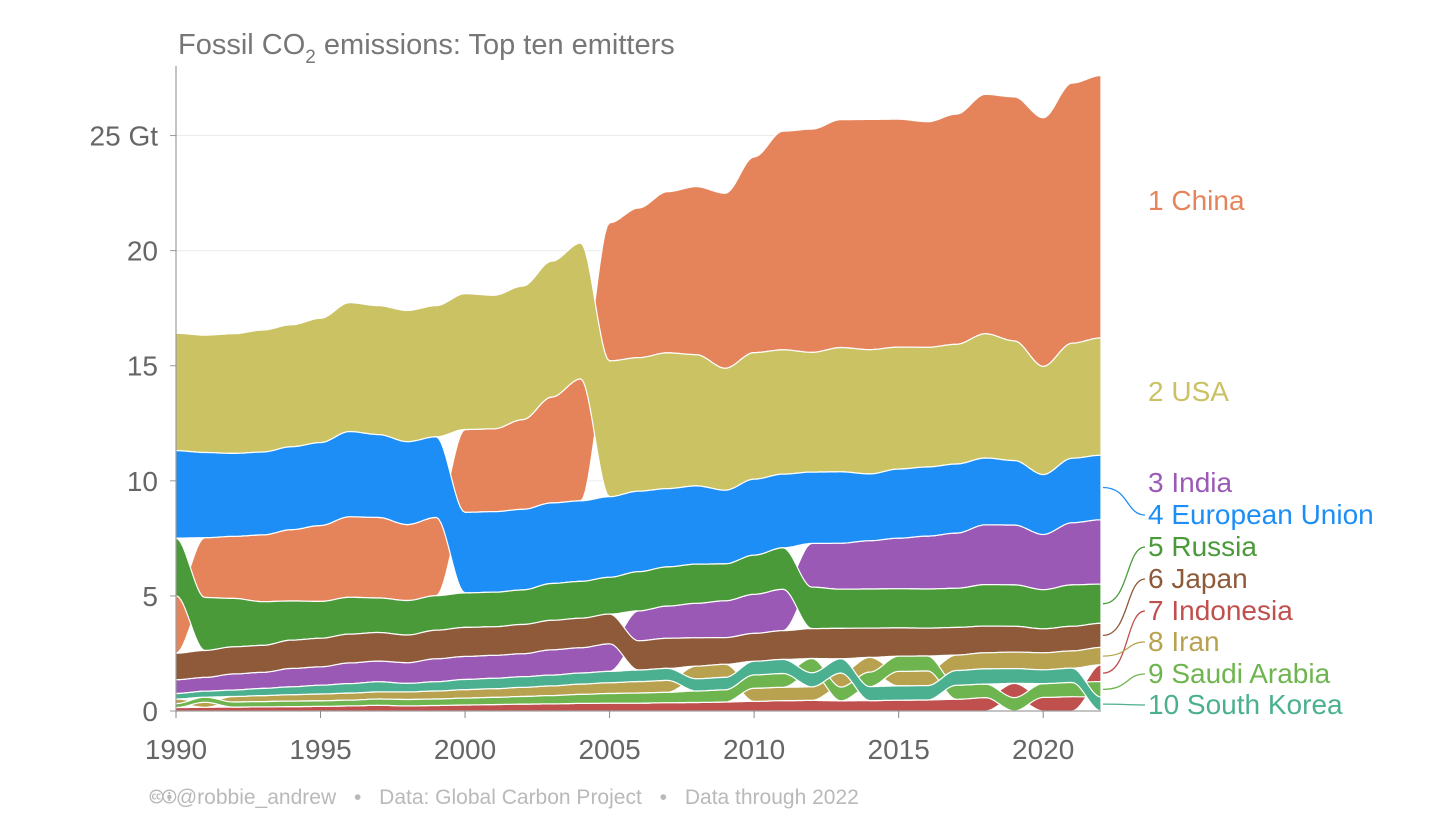  What do you see at coordinates (163, 797) in the screenshot?
I see `cc-license-icon: 🅭🅯` at bounding box center [163, 797].